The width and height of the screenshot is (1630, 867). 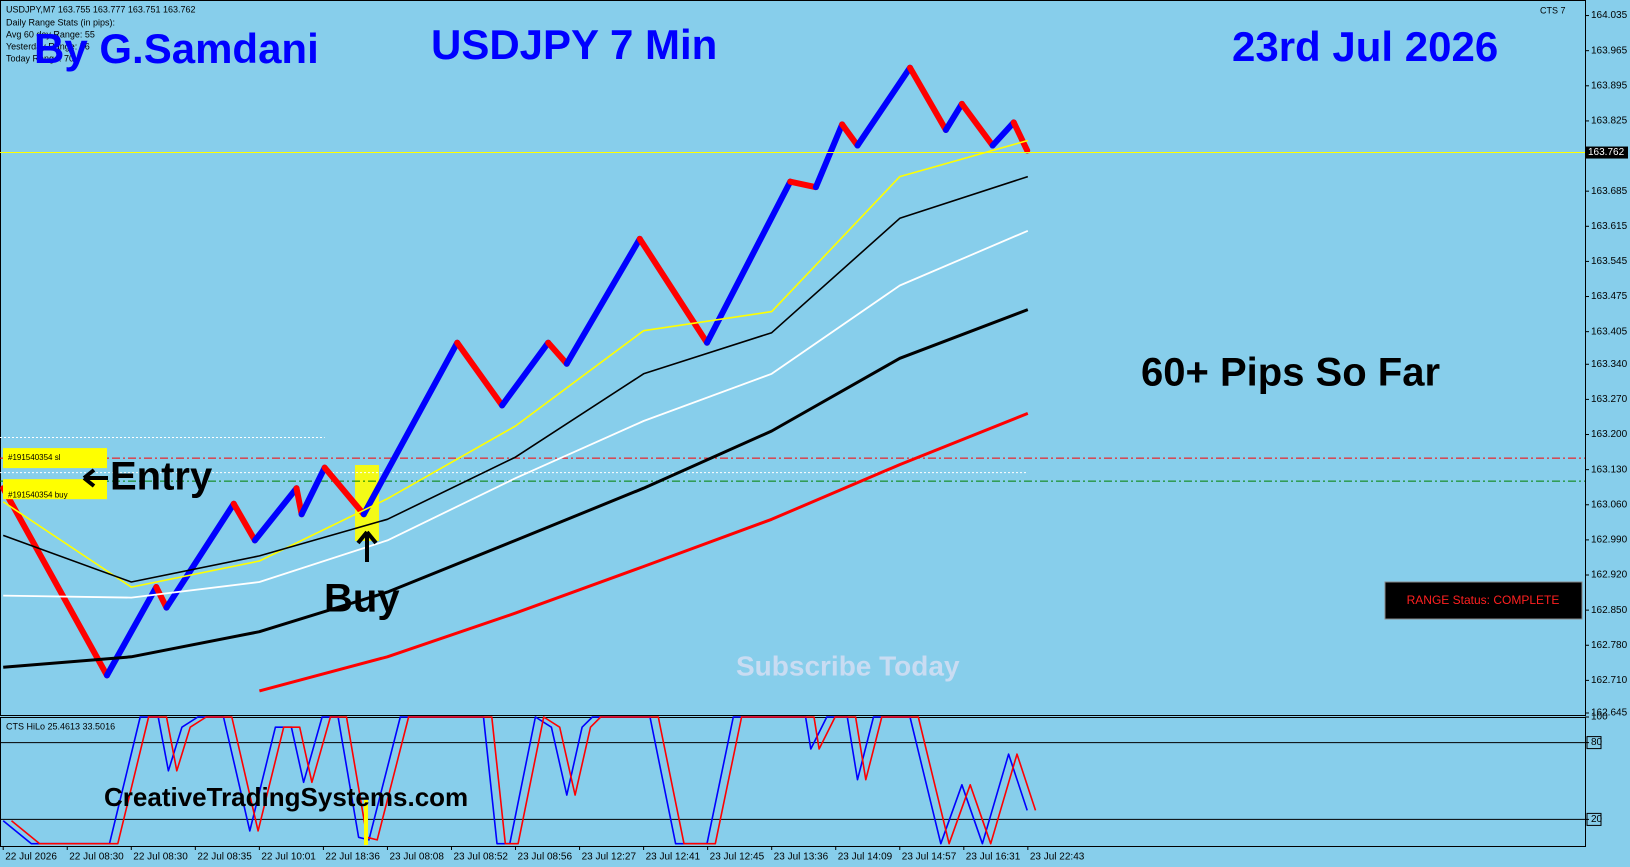 I want to click on y-tick-label: 163.545, so click(x=1609, y=261).